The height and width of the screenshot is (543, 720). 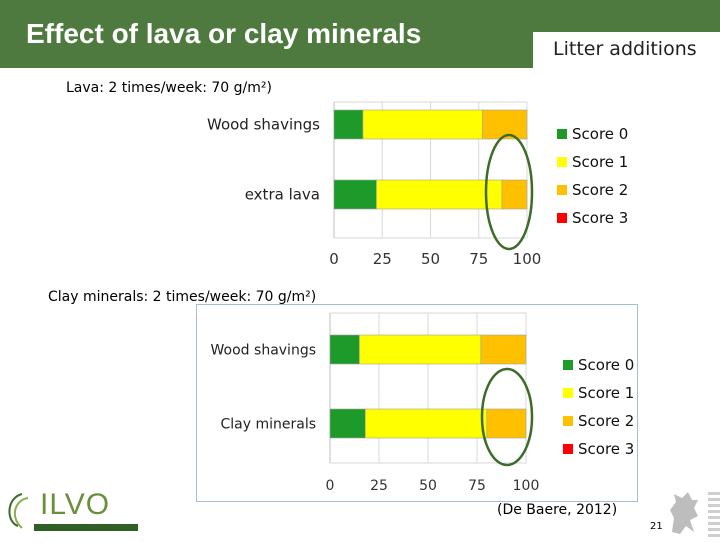 I want to click on ilvo-logo-text: ILVO, so click(x=75, y=504).